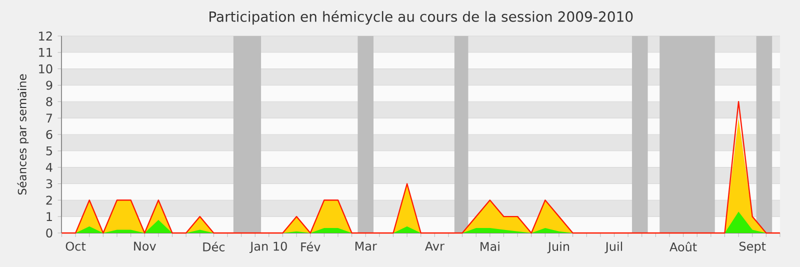  Describe the element at coordinates (49, 233) in the screenshot. I see `y-tick-label: 0` at that location.